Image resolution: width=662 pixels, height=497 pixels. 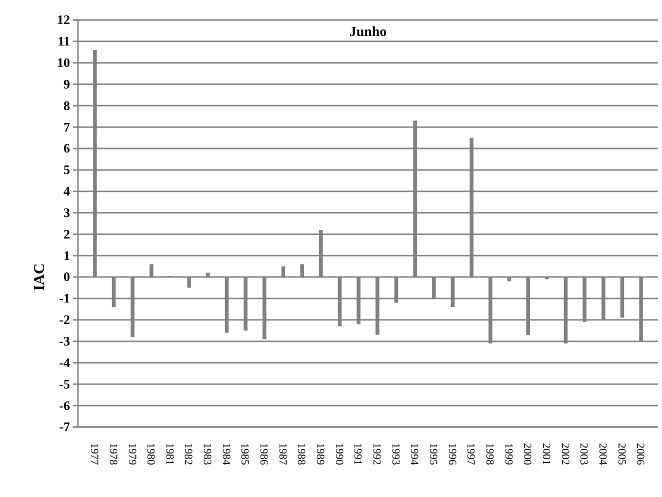 I want to click on chart-title: Junho, so click(x=368, y=32).